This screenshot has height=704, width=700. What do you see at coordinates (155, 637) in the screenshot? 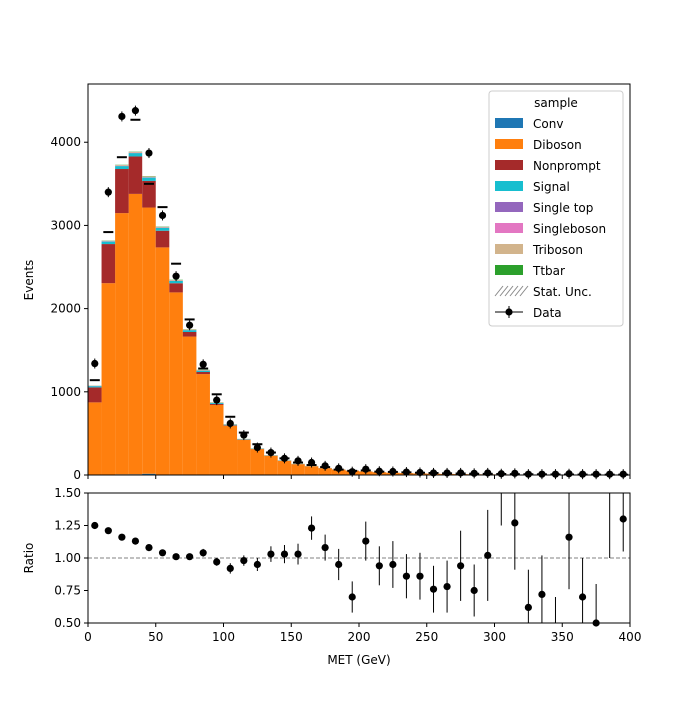
I see `xtick-label-50: 50` at bounding box center [155, 637].